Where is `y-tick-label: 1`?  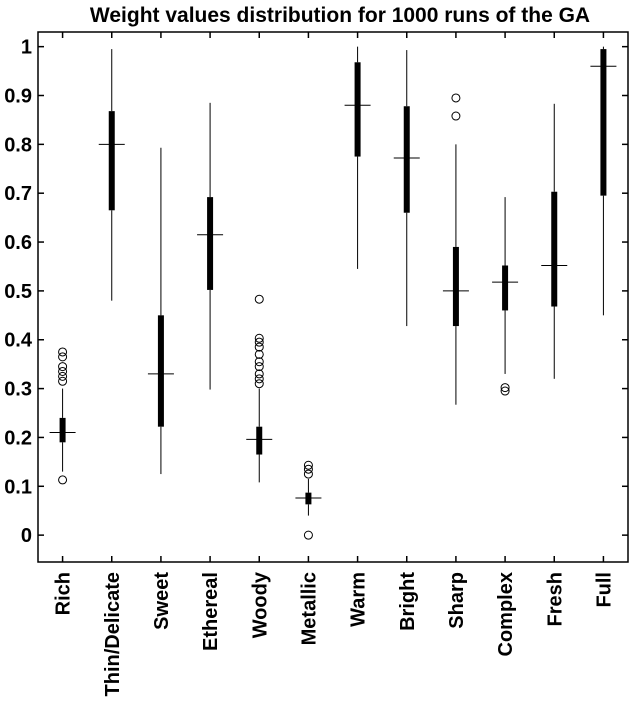 y-tick-label: 1 is located at coordinates (26, 48).